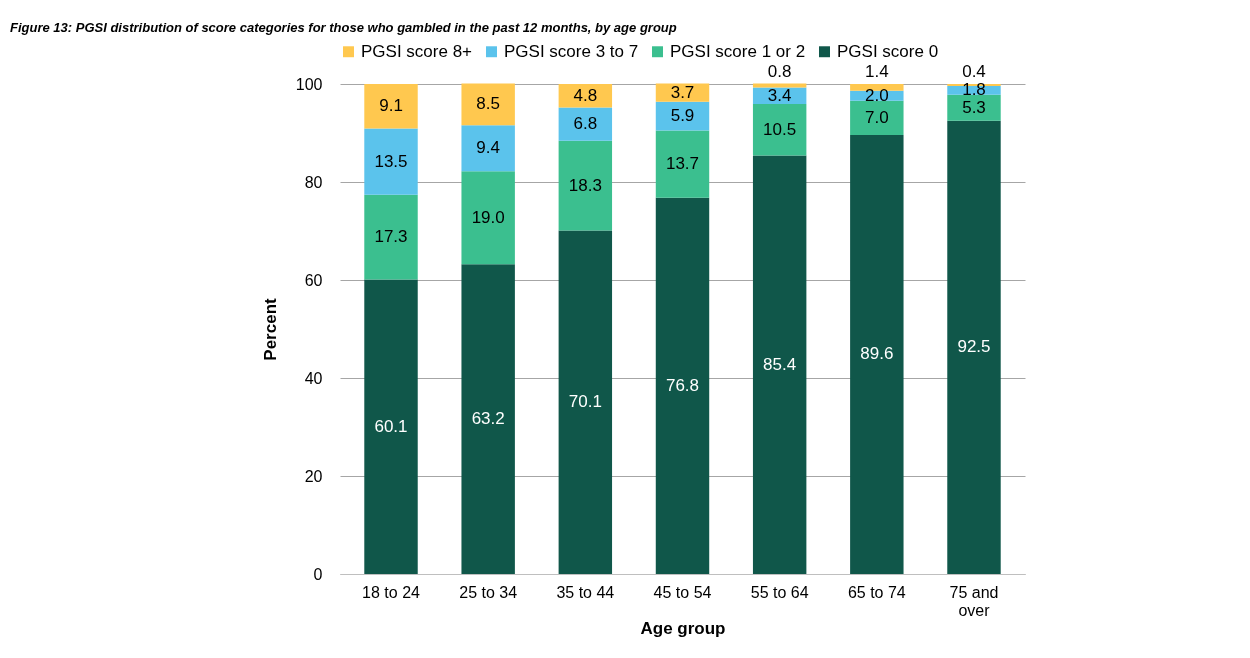 The width and height of the screenshot is (1250, 658). I want to click on x-tick-label: 65 to 74, so click(876, 592).